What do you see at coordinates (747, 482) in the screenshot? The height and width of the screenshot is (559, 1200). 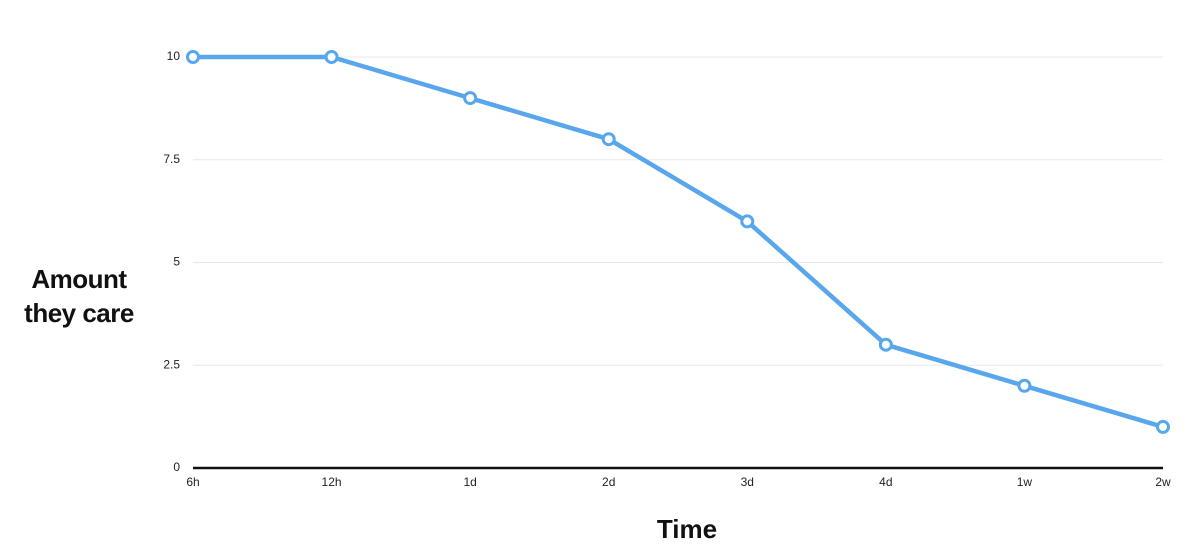 I see `x-tick-label: 3d` at bounding box center [747, 482].